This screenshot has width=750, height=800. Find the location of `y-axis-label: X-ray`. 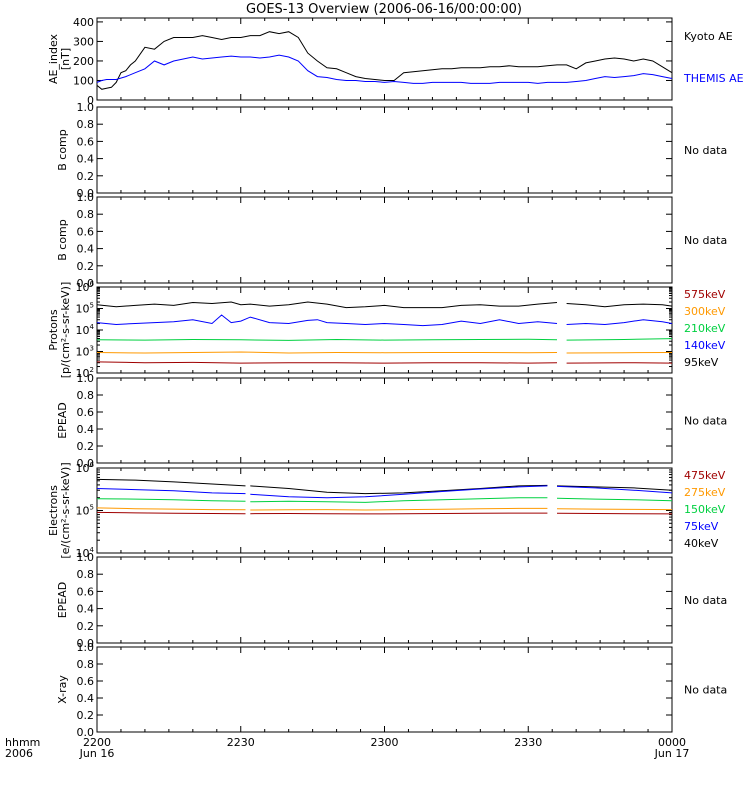

y-axis-label: X-ray is located at coordinates (62, 689).